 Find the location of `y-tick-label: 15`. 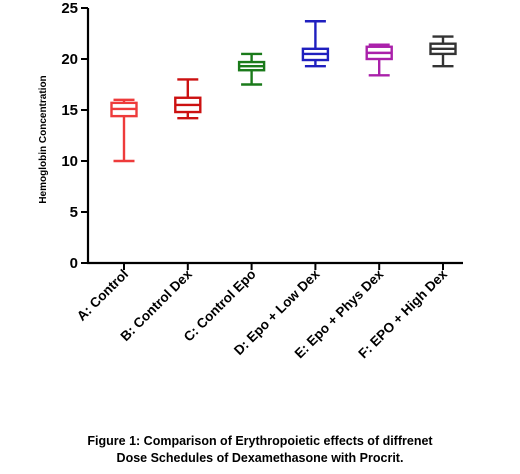

y-tick-label: 15 is located at coordinates (69, 110).